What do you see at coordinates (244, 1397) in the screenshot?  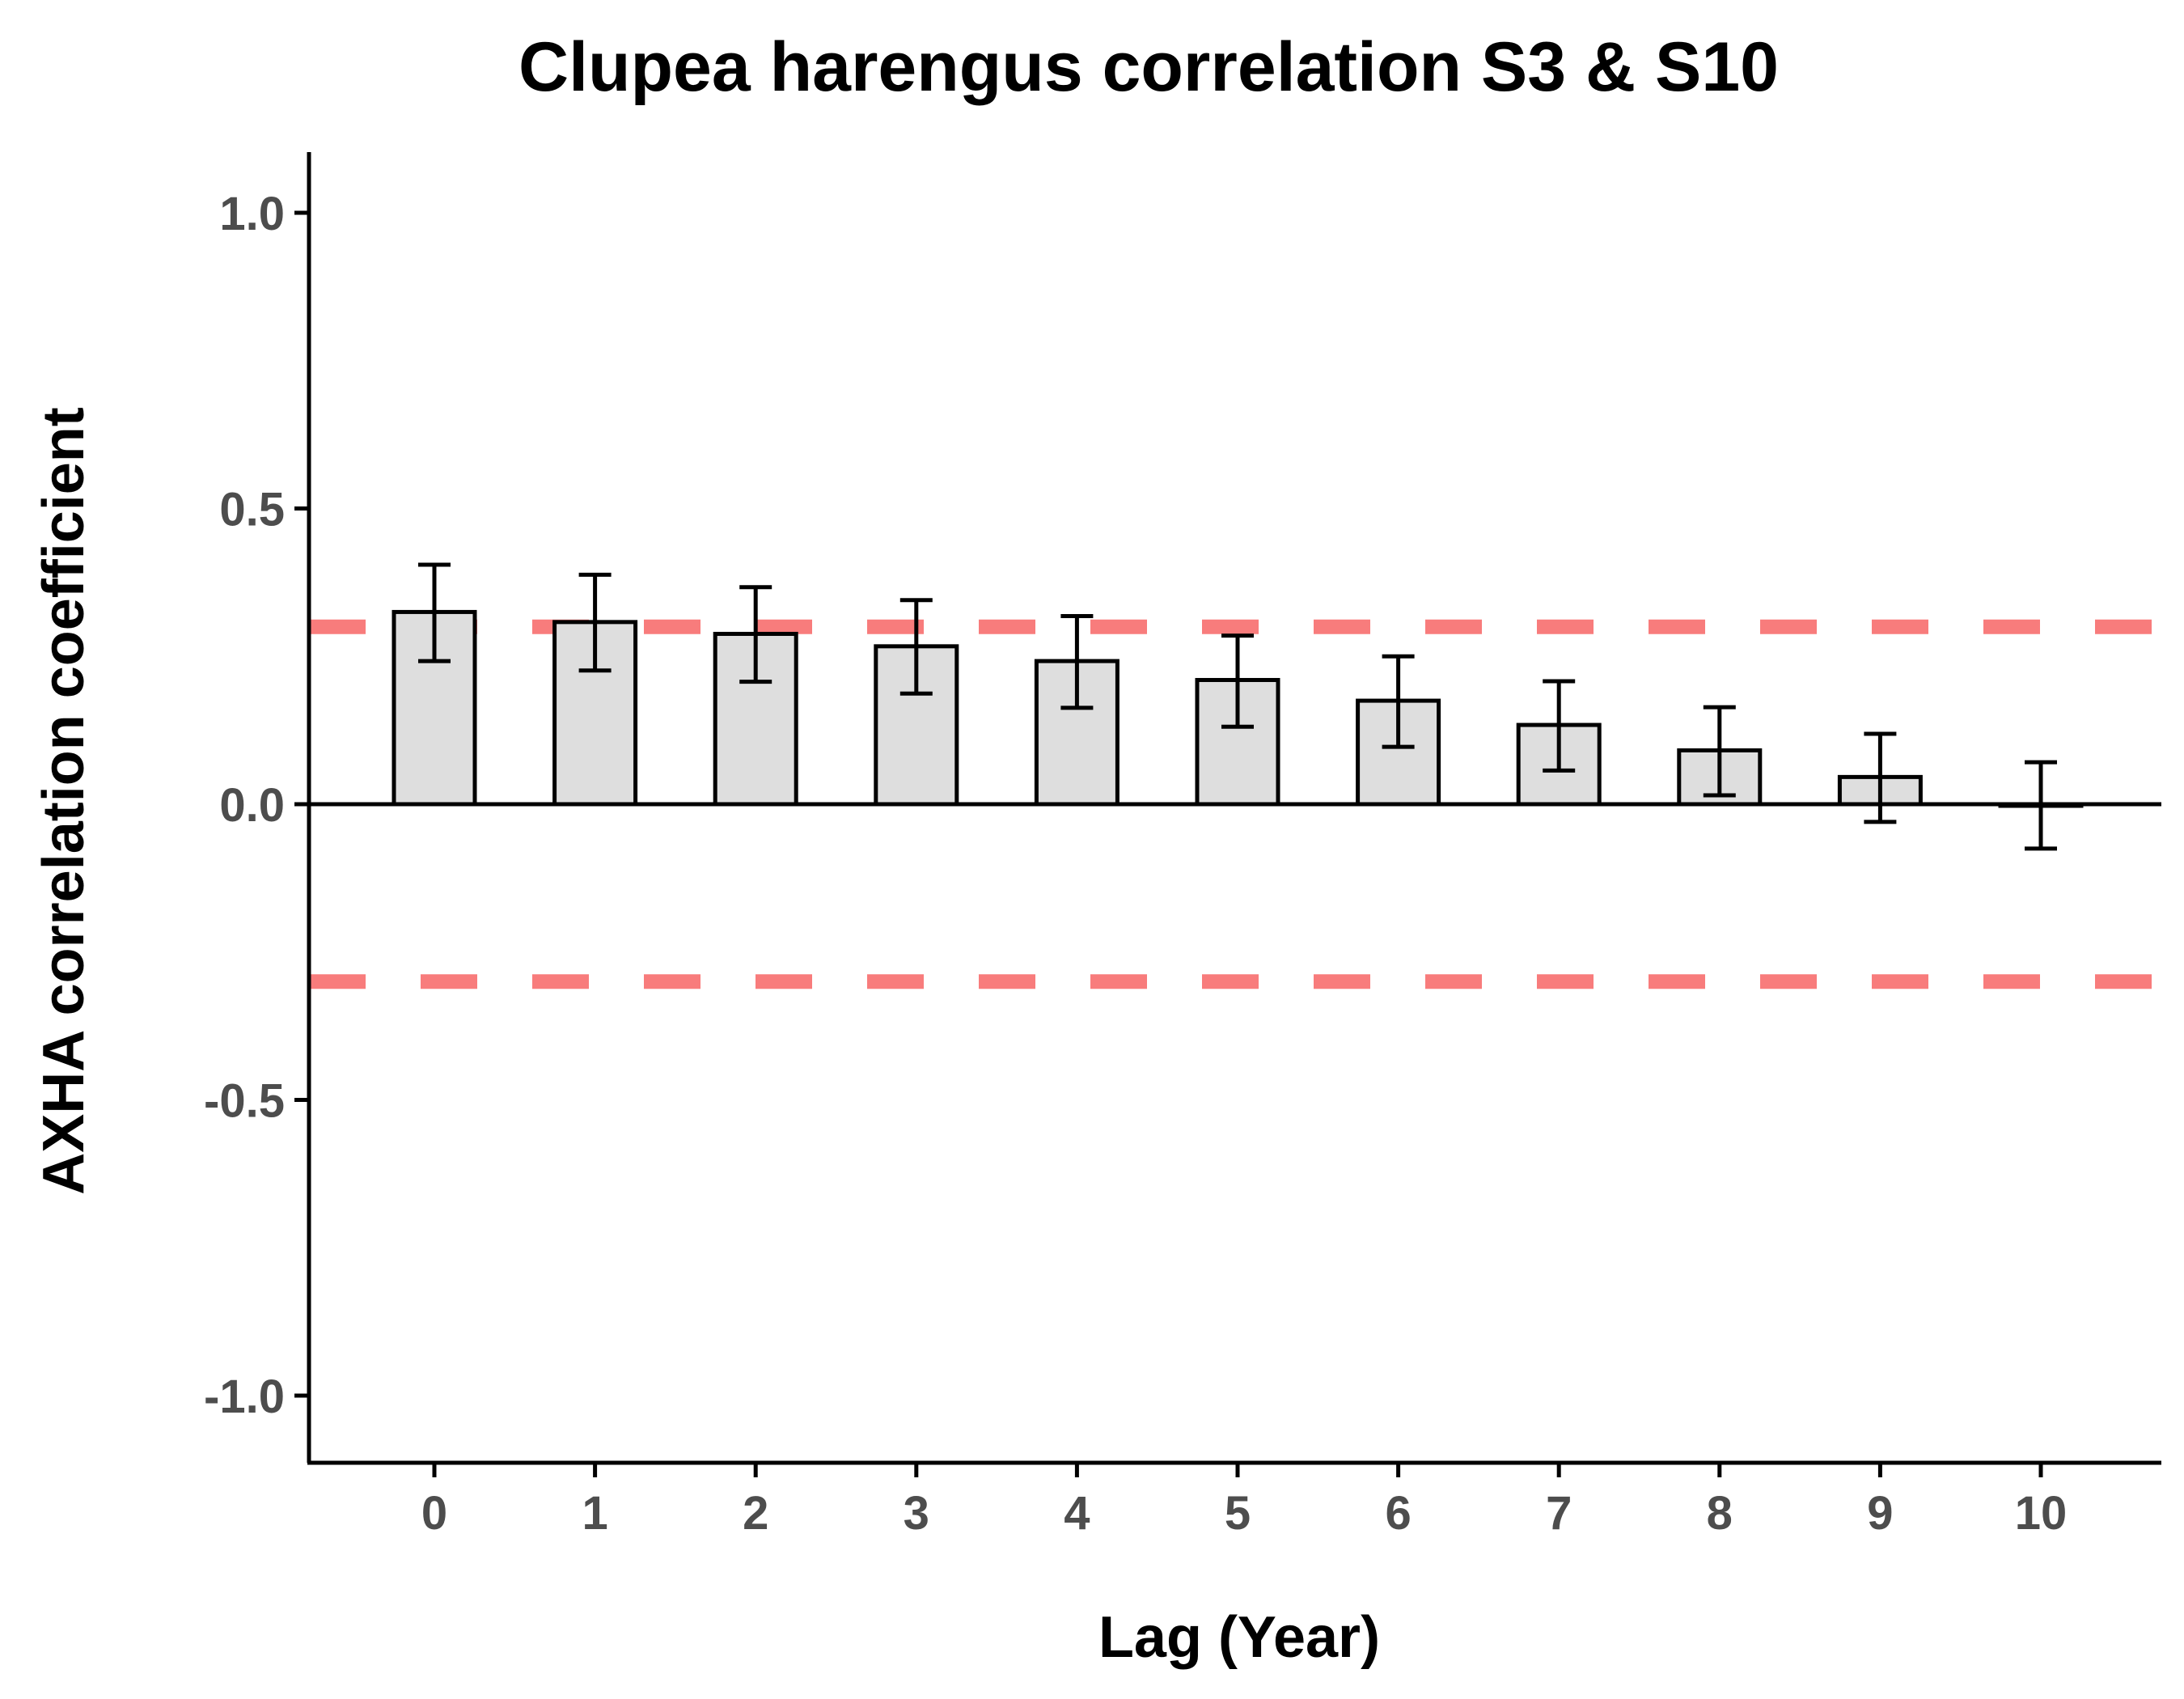 I see `y-tick-label: -1.0` at bounding box center [244, 1397].